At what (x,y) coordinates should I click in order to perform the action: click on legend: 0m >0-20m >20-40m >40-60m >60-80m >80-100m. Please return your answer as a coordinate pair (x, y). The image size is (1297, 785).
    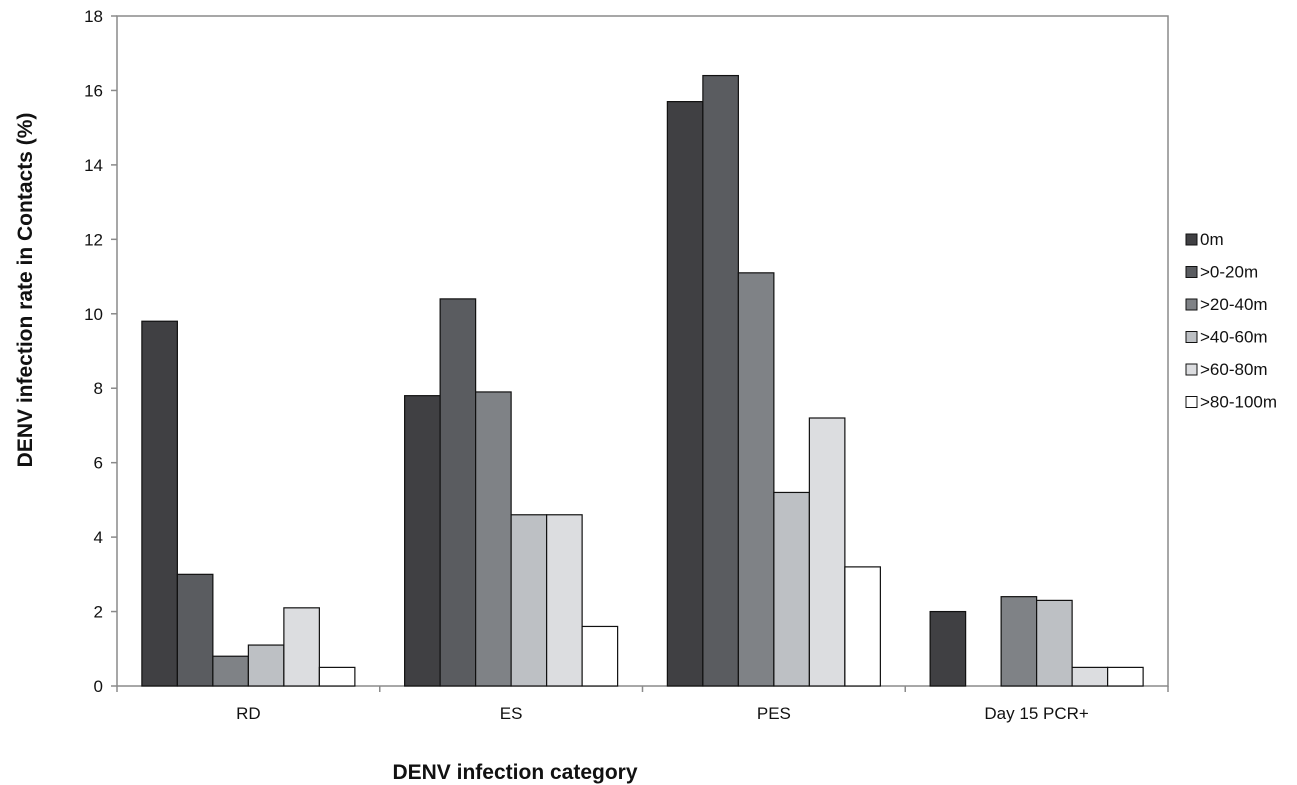
    Looking at the image, I should click on (1231, 321).